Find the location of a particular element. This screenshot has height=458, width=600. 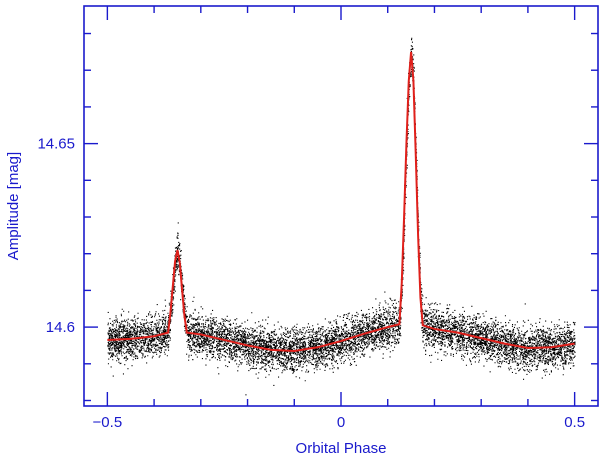

y-tick-label: 14.6 is located at coordinates (60, 327).